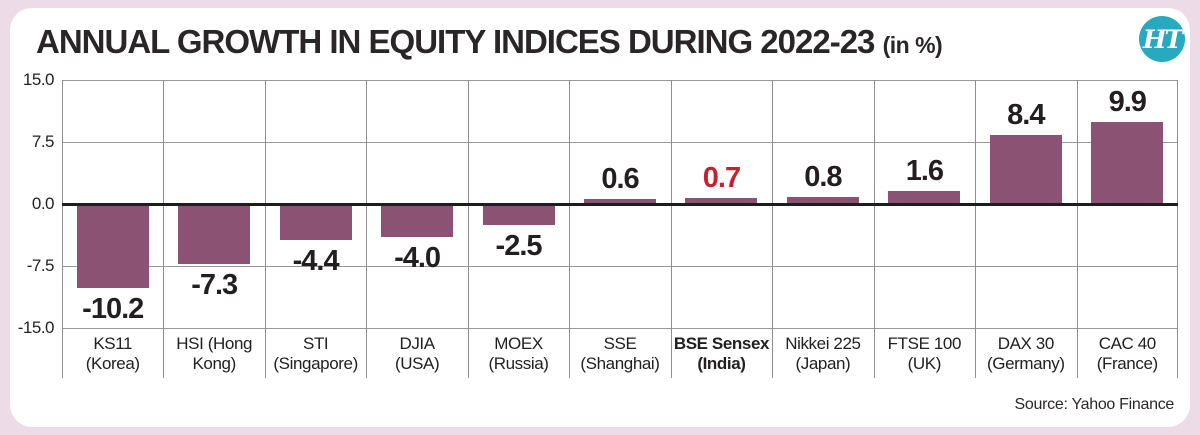 The width and height of the screenshot is (1200, 435). I want to click on chart-column: 0.6 SSE (Shanghai), so click(619, 229).